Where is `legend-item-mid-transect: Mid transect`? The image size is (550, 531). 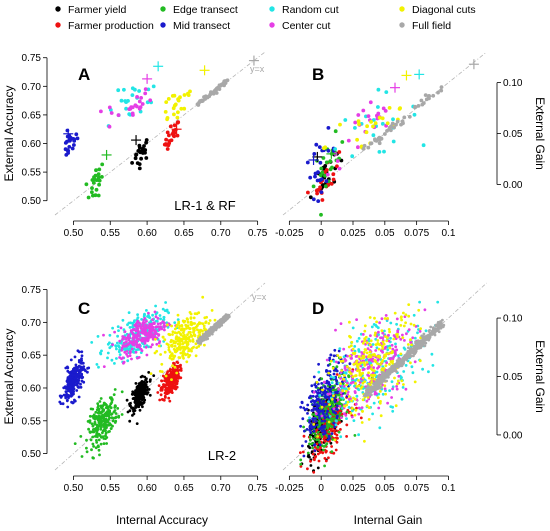
legend-item-mid-transect: Mid transect is located at coordinates (195, 26).